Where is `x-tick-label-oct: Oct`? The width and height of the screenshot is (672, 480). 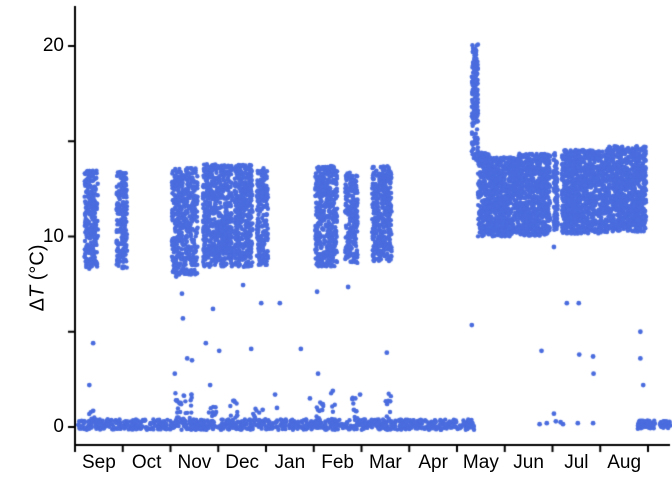 x-tick-label-oct: Oct is located at coordinates (146, 462).